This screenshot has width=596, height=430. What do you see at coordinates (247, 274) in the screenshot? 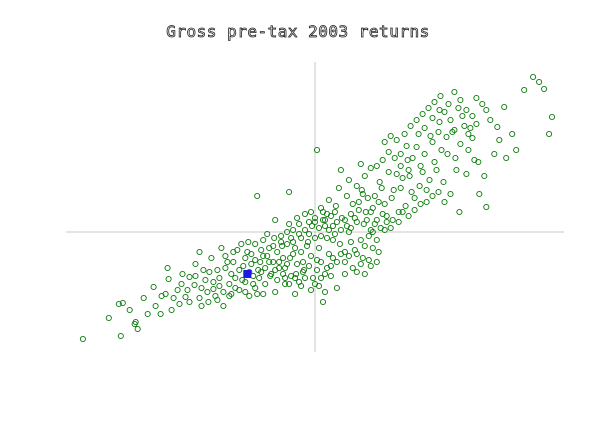
I see `highlighted-point` at bounding box center [247, 274].